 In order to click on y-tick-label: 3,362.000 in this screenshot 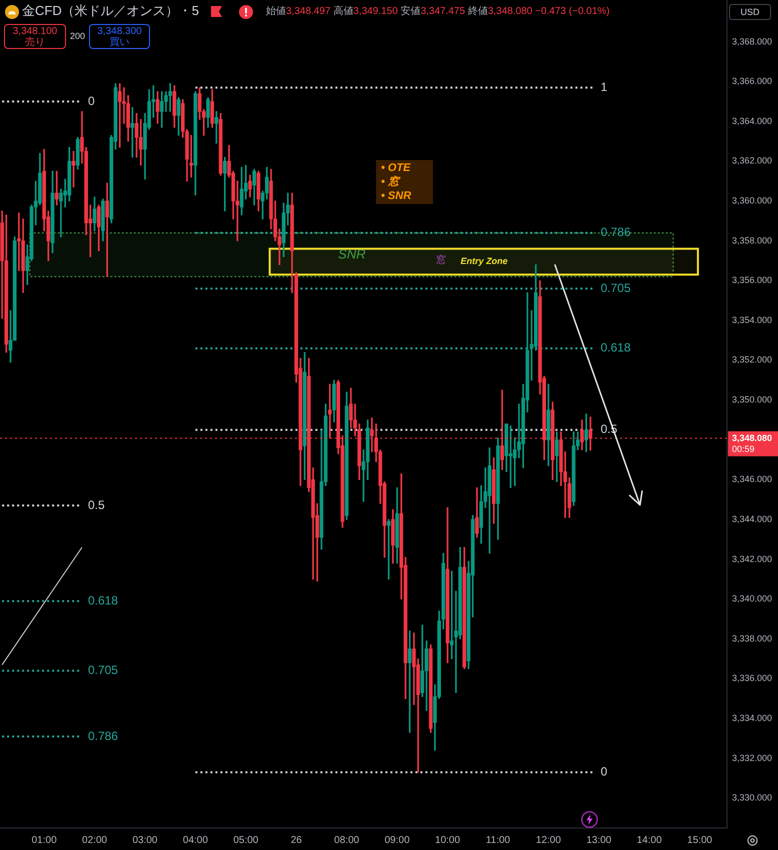, I will do `click(752, 161)`.